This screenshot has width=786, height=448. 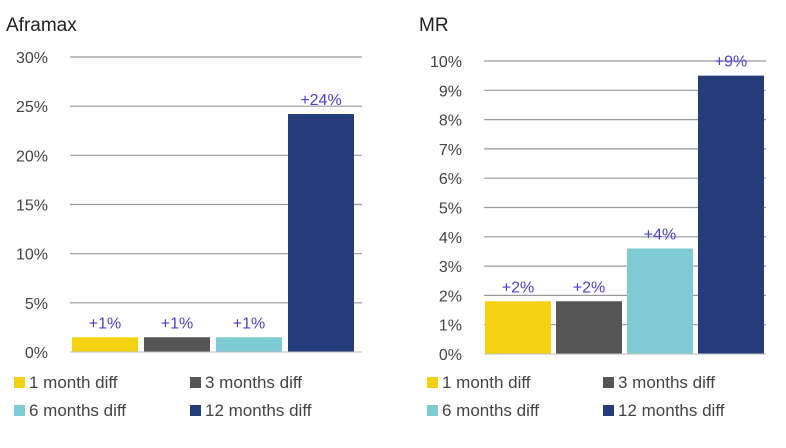 I want to click on y-tick-label: 9%, so click(x=450, y=91).